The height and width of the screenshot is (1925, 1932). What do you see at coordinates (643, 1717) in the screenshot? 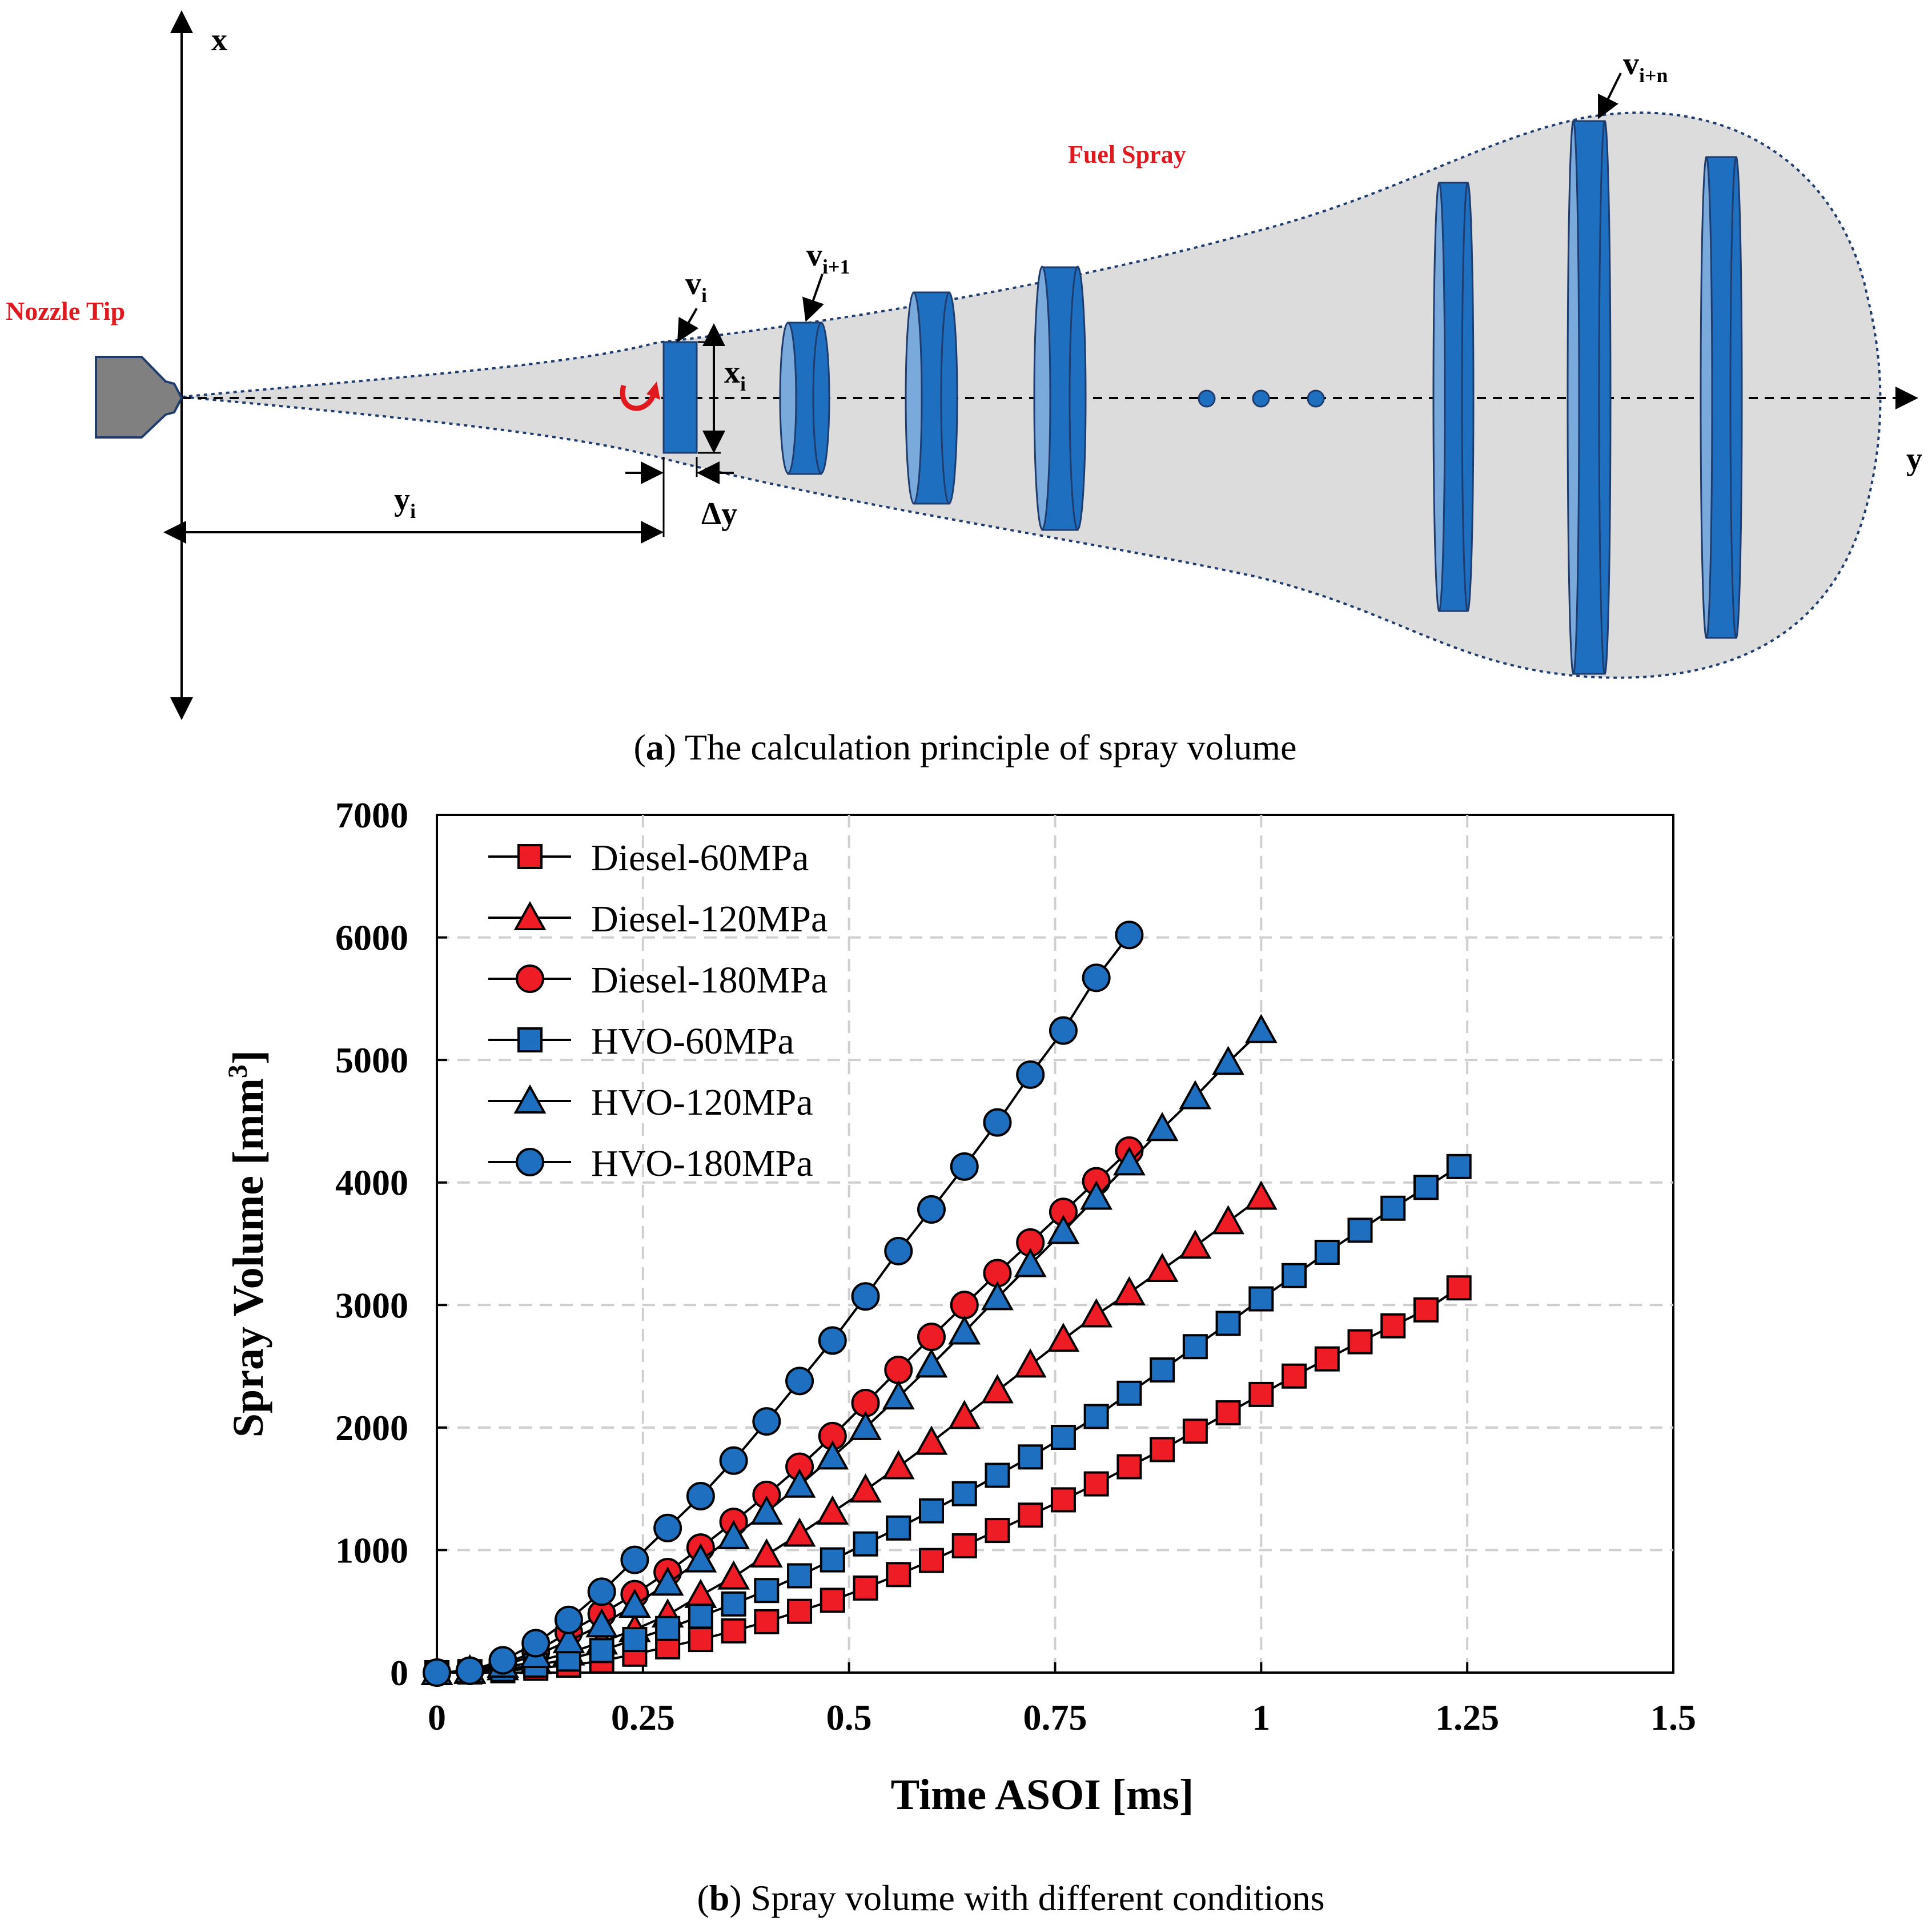
I see `x-tick-label: 0.25` at bounding box center [643, 1717].